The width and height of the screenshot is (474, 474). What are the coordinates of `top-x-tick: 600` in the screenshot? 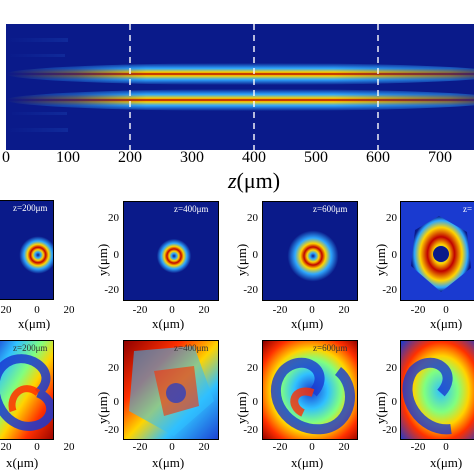 It's located at (378, 157).